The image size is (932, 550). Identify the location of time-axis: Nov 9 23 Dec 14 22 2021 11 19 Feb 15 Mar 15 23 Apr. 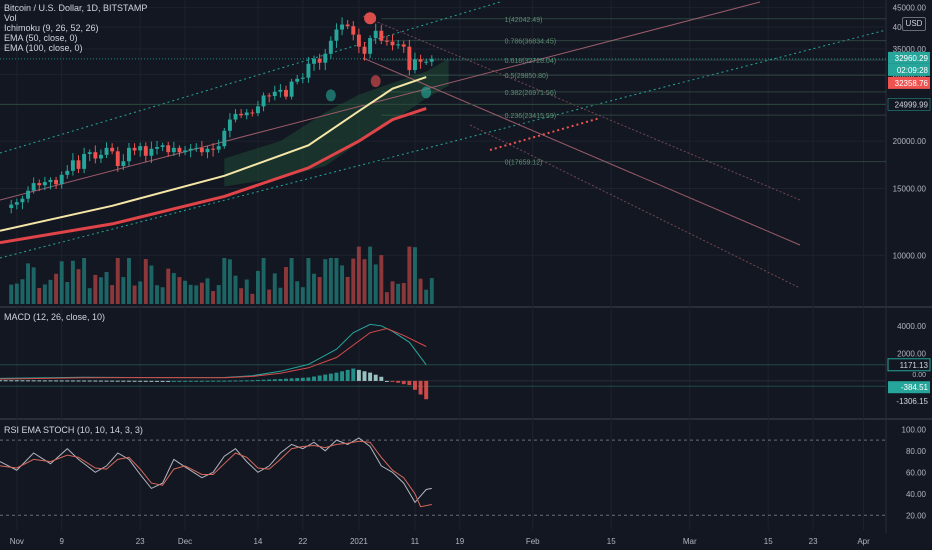
(440, 541).